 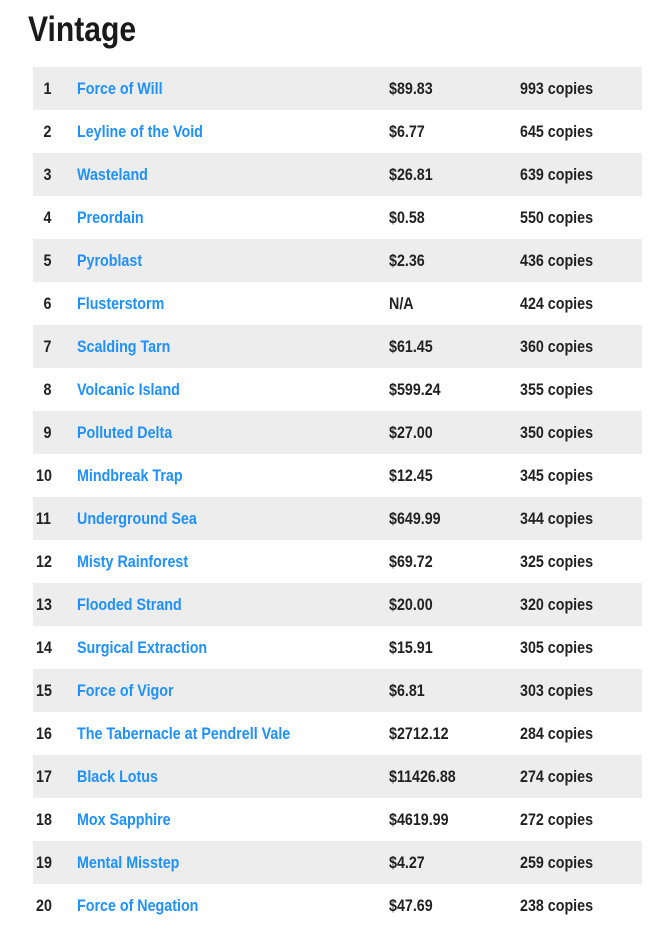 I want to click on price-cell: $26.81, so click(x=411, y=174).